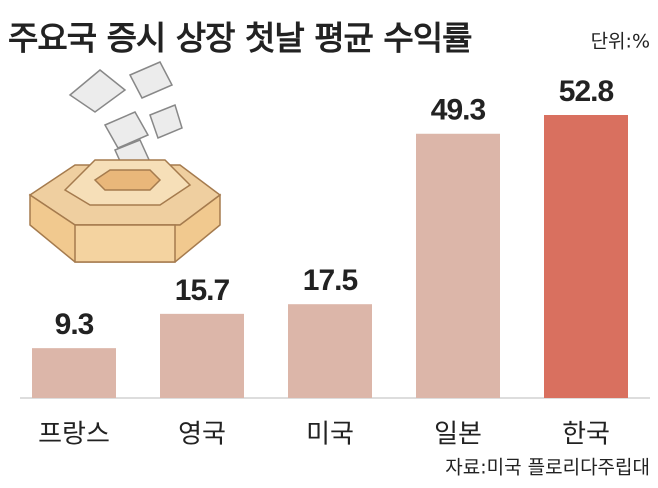 This screenshot has height=488, width=658. Describe the element at coordinates (74, 324) in the screenshot. I see `value-label: 9.3` at that location.